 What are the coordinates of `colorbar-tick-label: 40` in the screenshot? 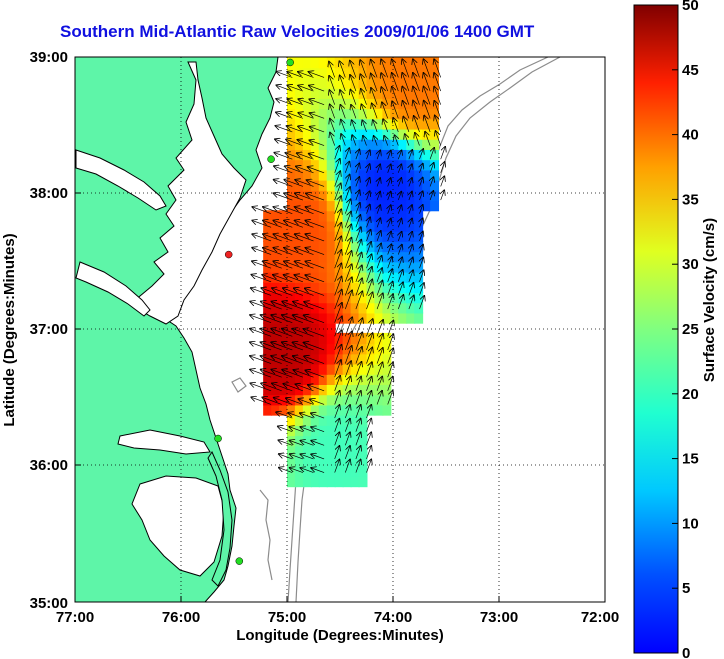 It's located at (690, 135).